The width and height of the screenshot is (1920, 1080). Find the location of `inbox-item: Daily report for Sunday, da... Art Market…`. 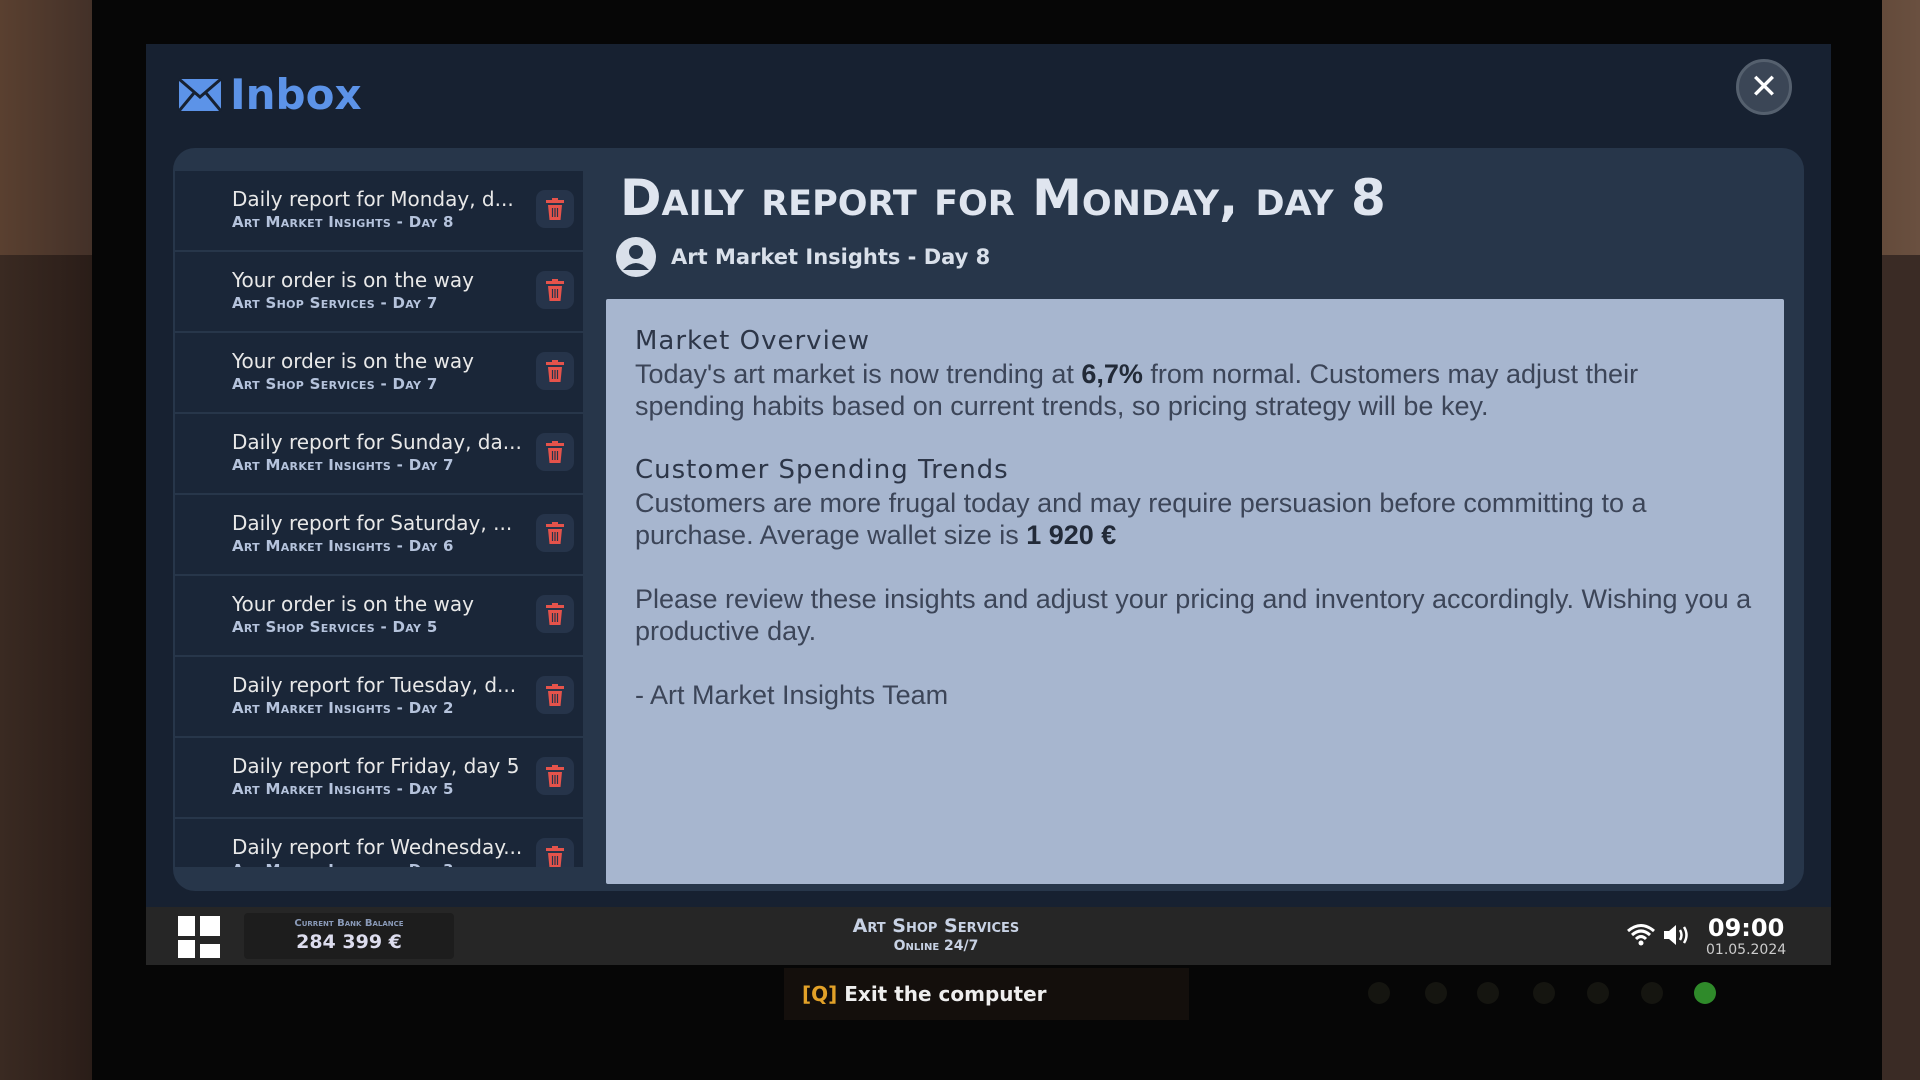

inbox-item: Daily report for Sunday, da... Art Market… is located at coordinates (379, 454).